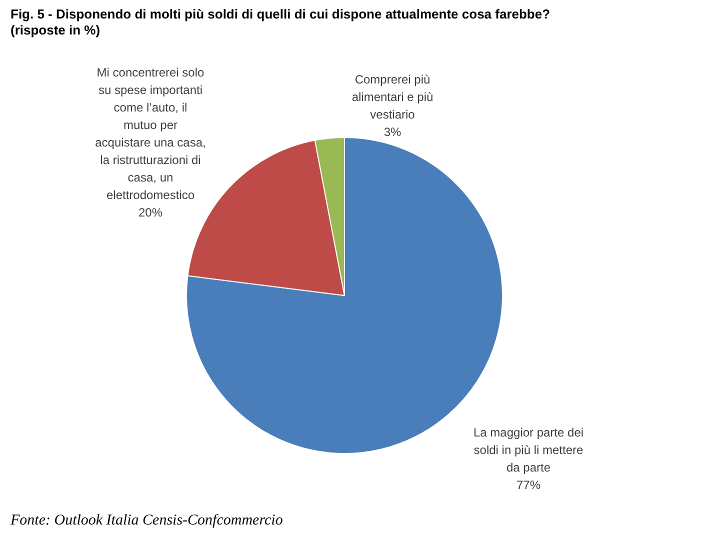 This screenshot has height=543, width=720. I want to click on slice-label: La maggior parte dei soldi in più li mettere da parte, so click(528, 450).